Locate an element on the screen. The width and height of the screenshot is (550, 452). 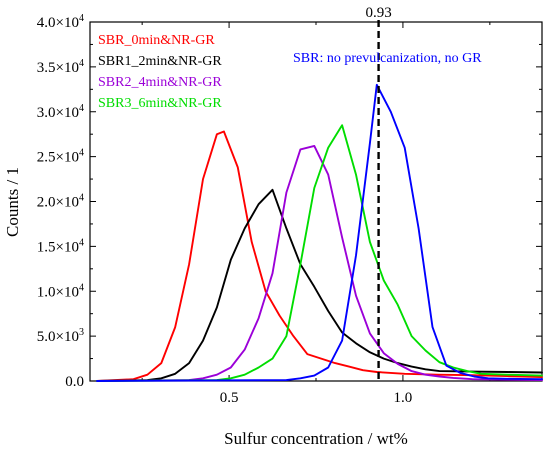
legend-series-2: SBR2_4min&NR-GR is located at coordinates (160, 82).